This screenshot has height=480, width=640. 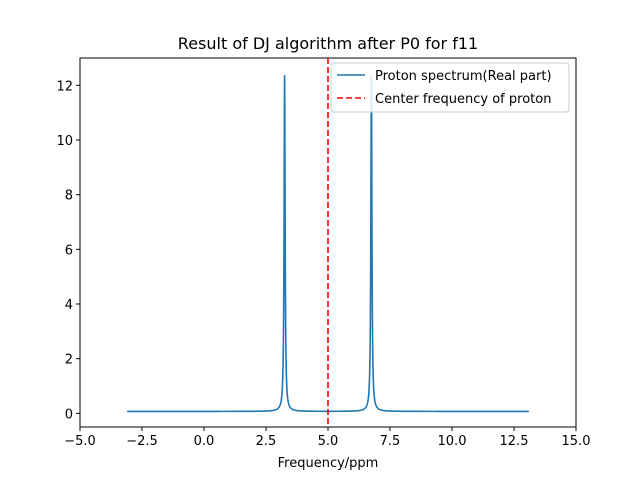 What do you see at coordinates (328, 463) in the screenshot?
I see `x-axis-label: Frequency/ppm` at bounding box center [328, 463].